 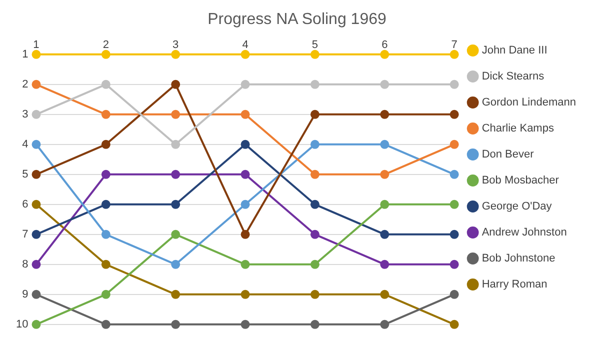 I want to click on x-tick-label: 1, so click(x=36, y=44).